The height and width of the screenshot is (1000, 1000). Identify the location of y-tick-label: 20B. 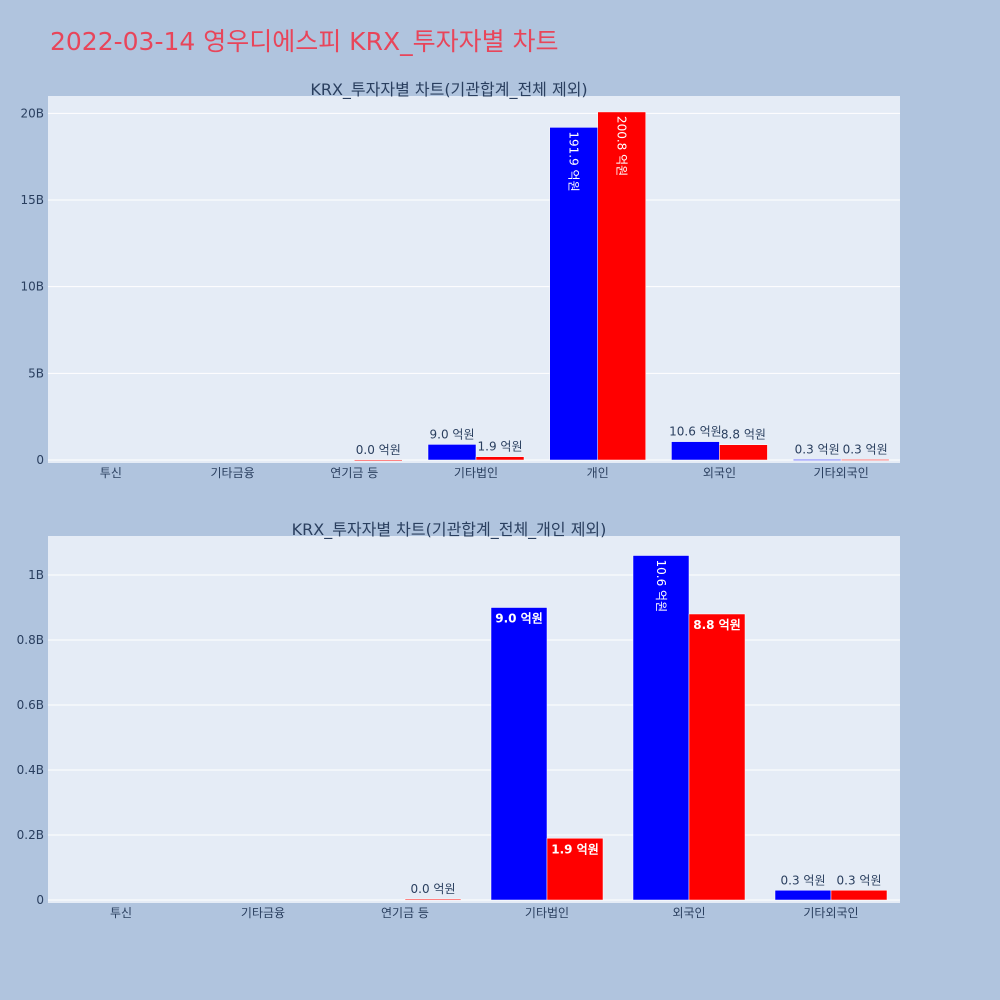
(32, 113).